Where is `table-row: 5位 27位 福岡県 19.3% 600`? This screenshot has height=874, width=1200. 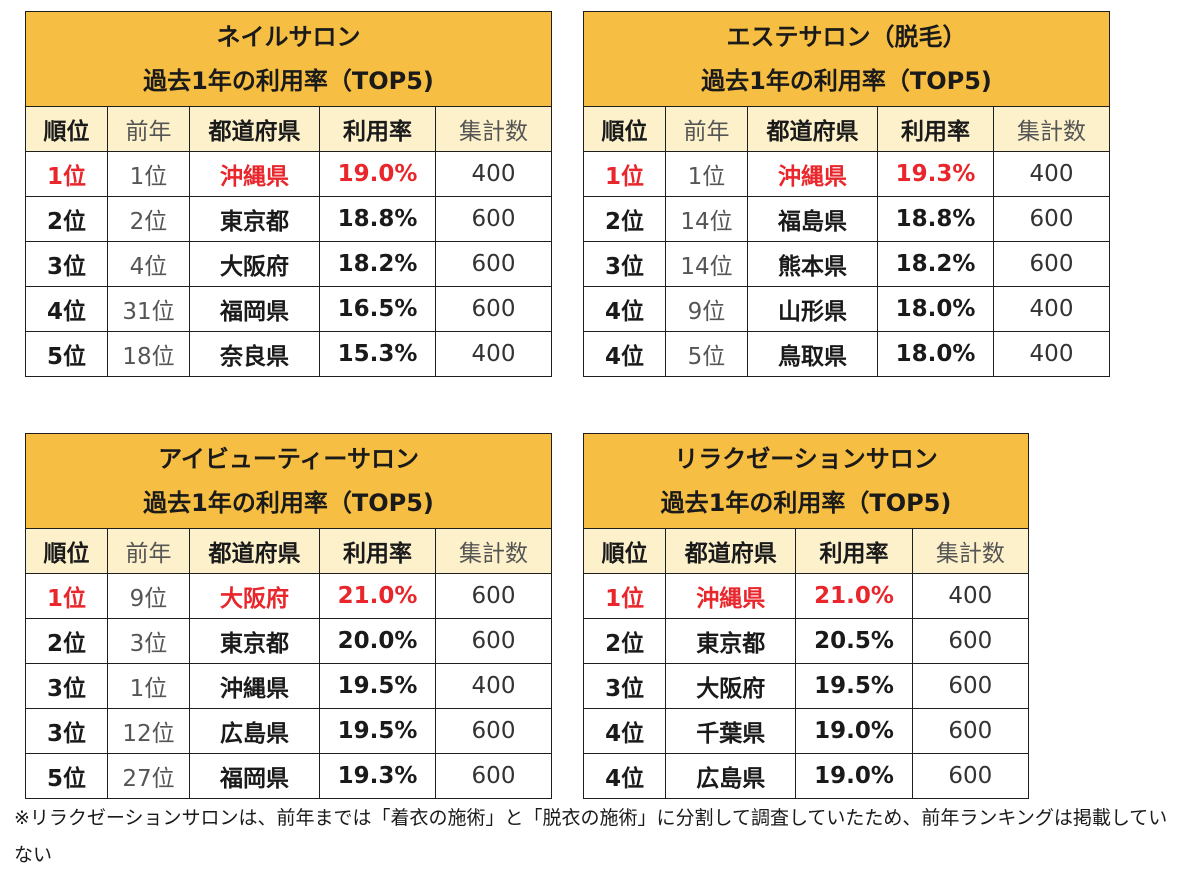 table-row: 5位 27位 福岡県 19.3% 600 is located at coordinates (289, 776).